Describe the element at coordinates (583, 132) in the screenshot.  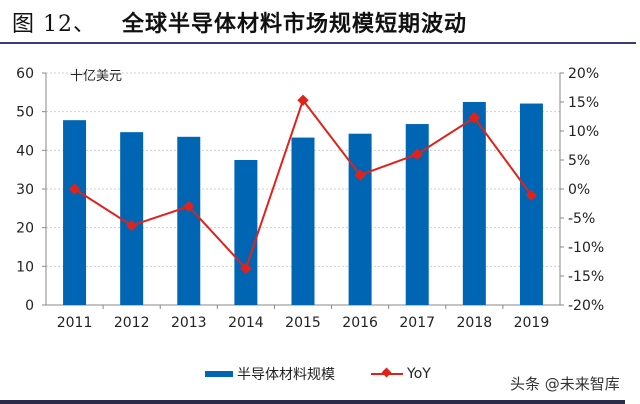
I see `y-right-tick-label: 10%` at that location.